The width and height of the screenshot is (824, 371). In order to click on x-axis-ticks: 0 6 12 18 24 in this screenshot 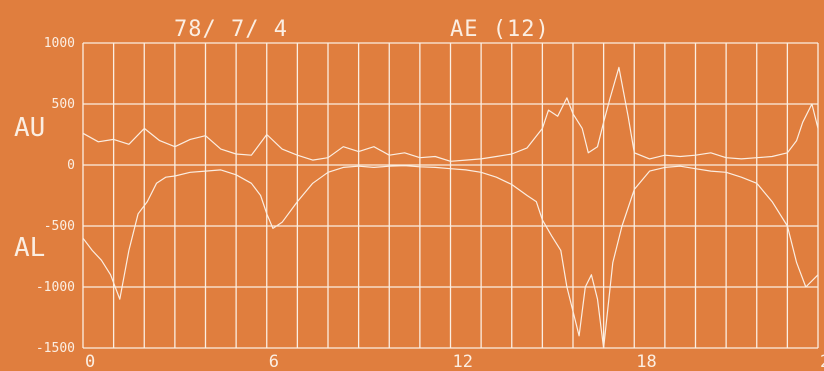, I will do `click(454, 361)`.